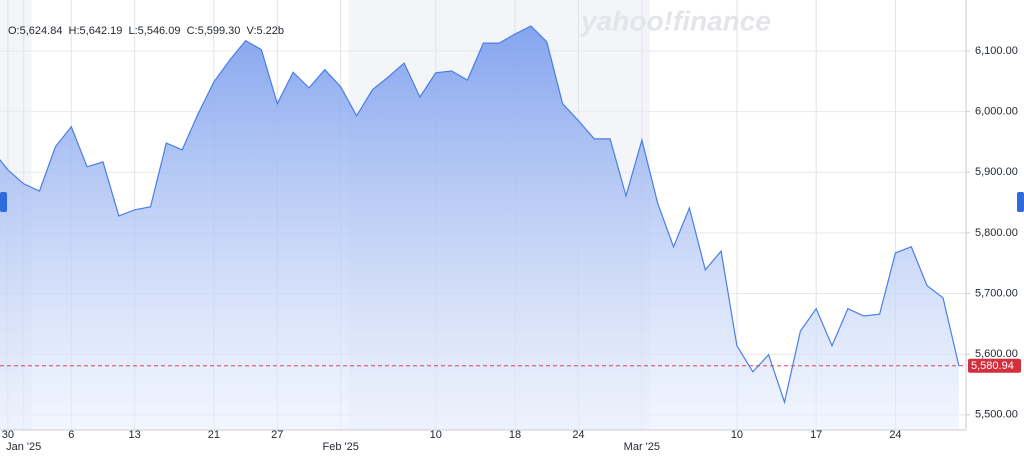 This screenshot has height=462, width=1024. I want to click on y-tick-label: 6,000.00, so click(996, 112).